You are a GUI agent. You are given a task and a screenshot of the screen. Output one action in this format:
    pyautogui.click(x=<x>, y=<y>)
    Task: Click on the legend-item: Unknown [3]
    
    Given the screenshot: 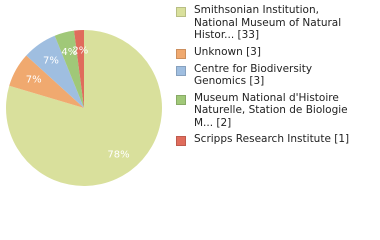 What is the action you would take?
    pyautogui.click(x=276, y=52)
    